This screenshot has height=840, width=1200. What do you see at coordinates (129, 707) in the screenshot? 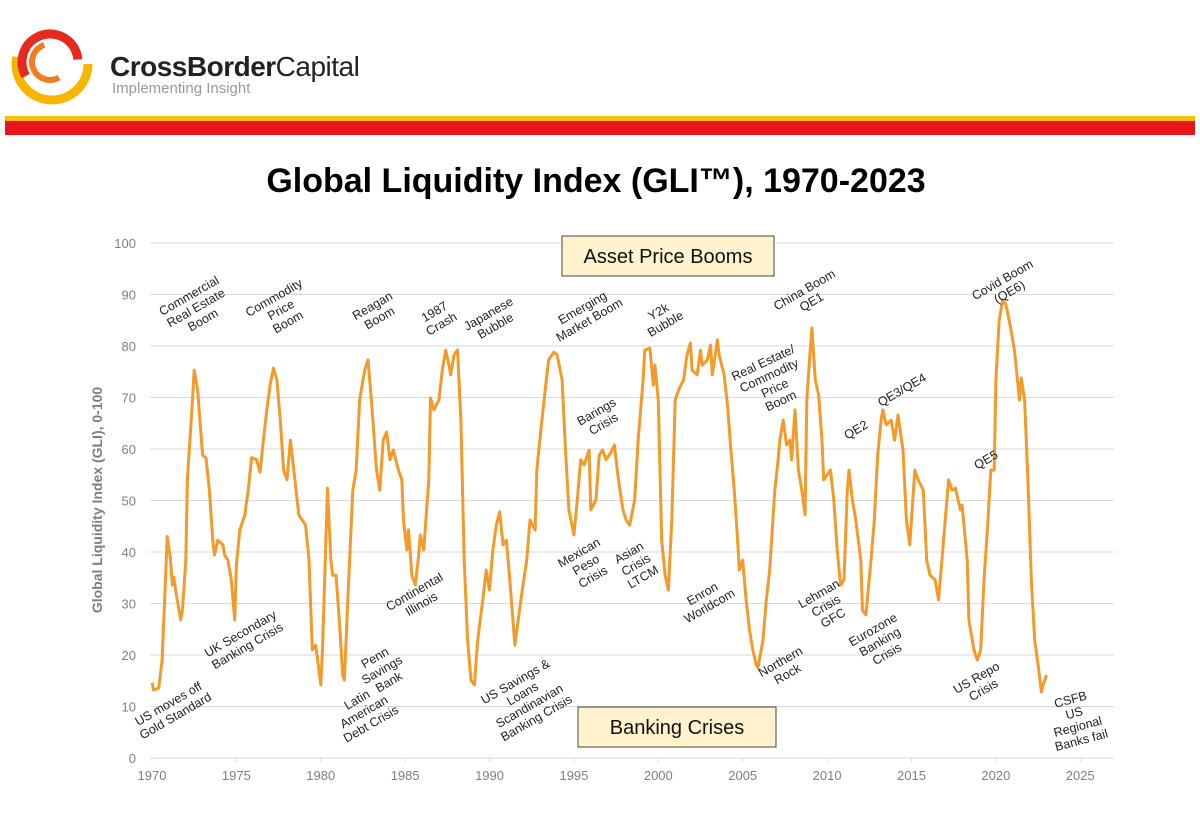
I see `y-tick-label: 10` at bounding box center [129, 707].